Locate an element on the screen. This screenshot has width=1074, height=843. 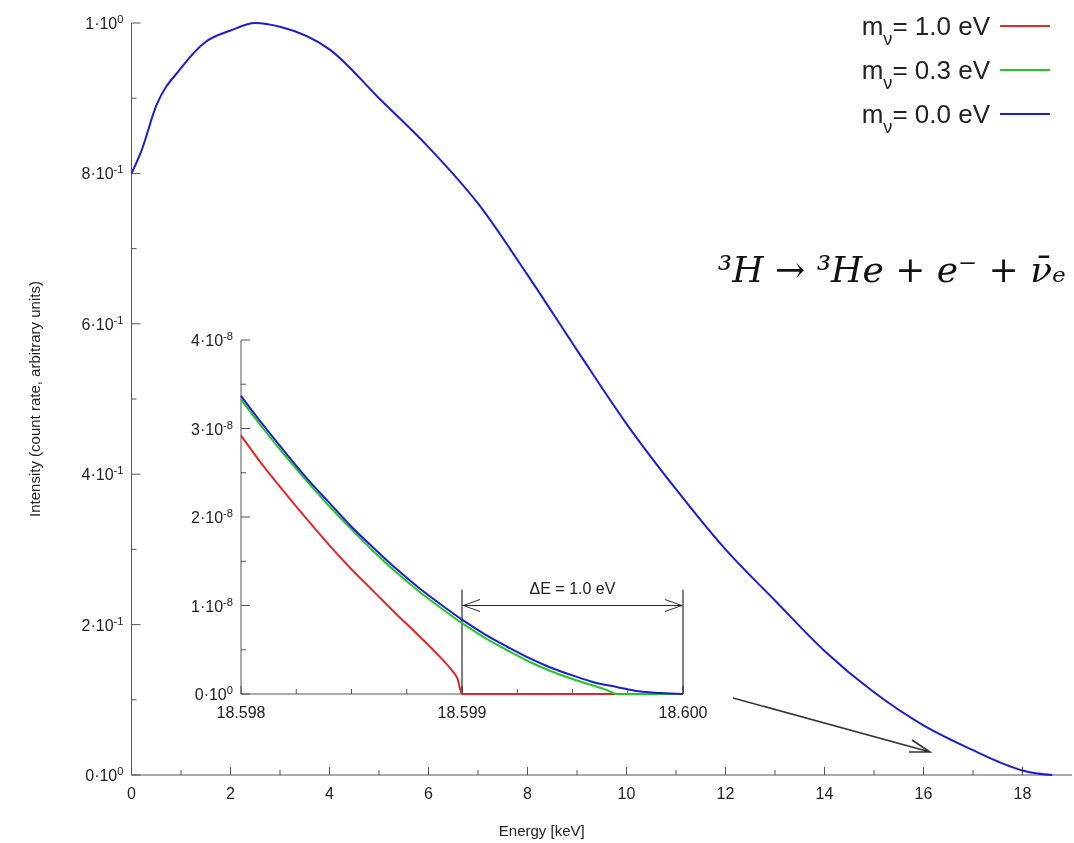
x-tick-label: 2 is located at coordinates (231, 793).